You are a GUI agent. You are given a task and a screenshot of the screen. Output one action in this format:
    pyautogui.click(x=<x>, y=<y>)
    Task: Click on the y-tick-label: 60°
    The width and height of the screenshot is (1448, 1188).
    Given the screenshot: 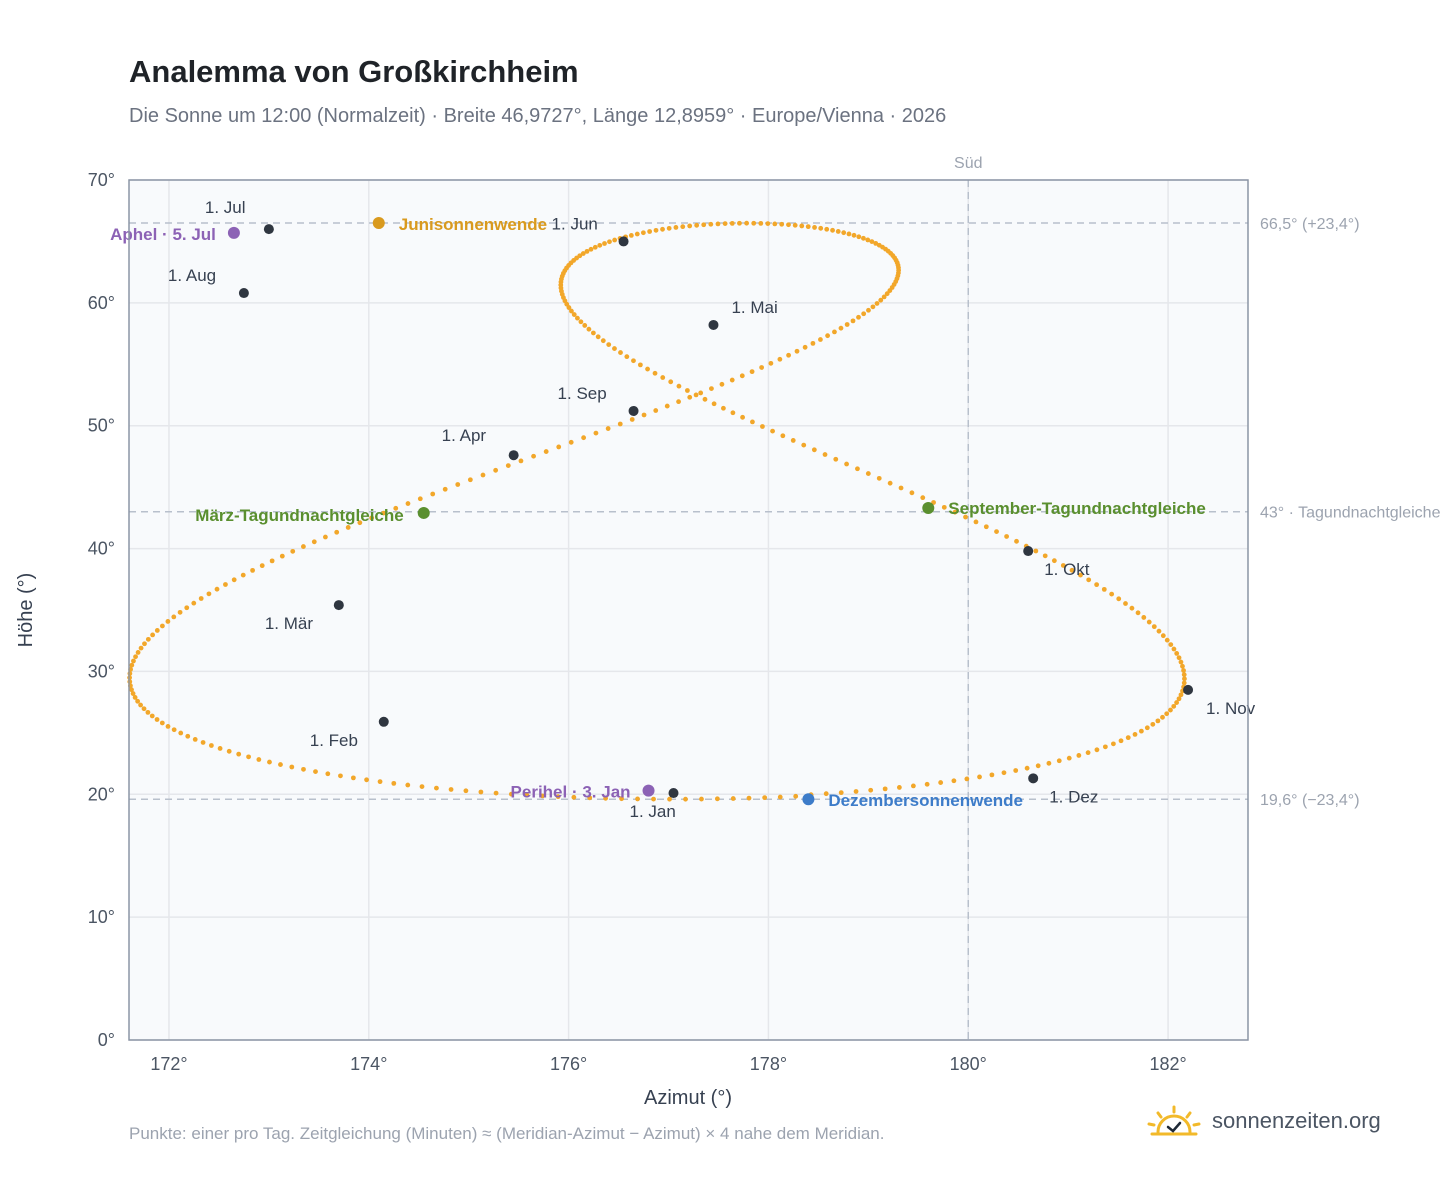 What is the action you would take?
    pyautogui.click(x=101, y=303)
    